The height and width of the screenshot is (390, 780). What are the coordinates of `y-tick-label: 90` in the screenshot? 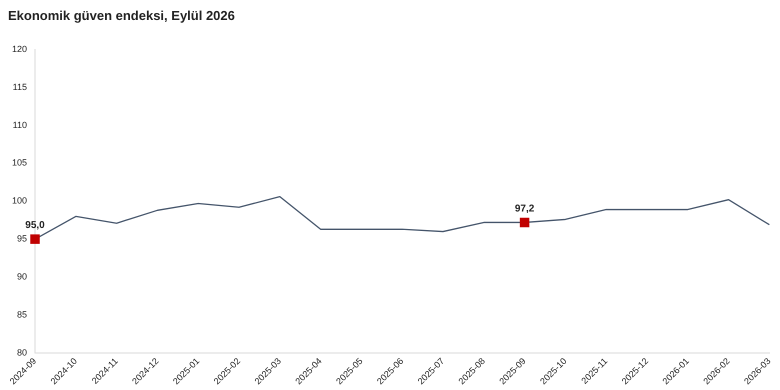 It's located at (22, 277).